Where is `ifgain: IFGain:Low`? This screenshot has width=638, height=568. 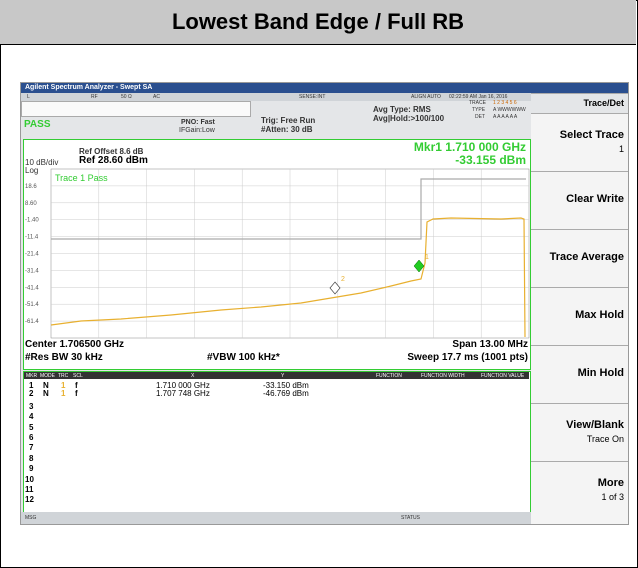
ifgain: IFGain:Low is located at coordinates (197, 130).